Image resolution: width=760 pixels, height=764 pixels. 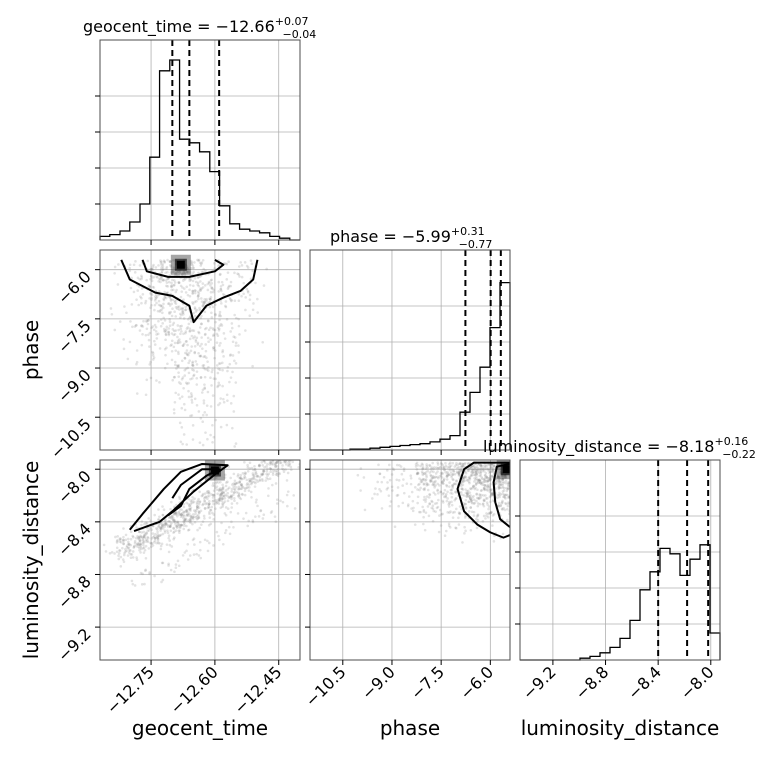 I want to click on xlabel-phase: phase, so click(x=410, y=728).